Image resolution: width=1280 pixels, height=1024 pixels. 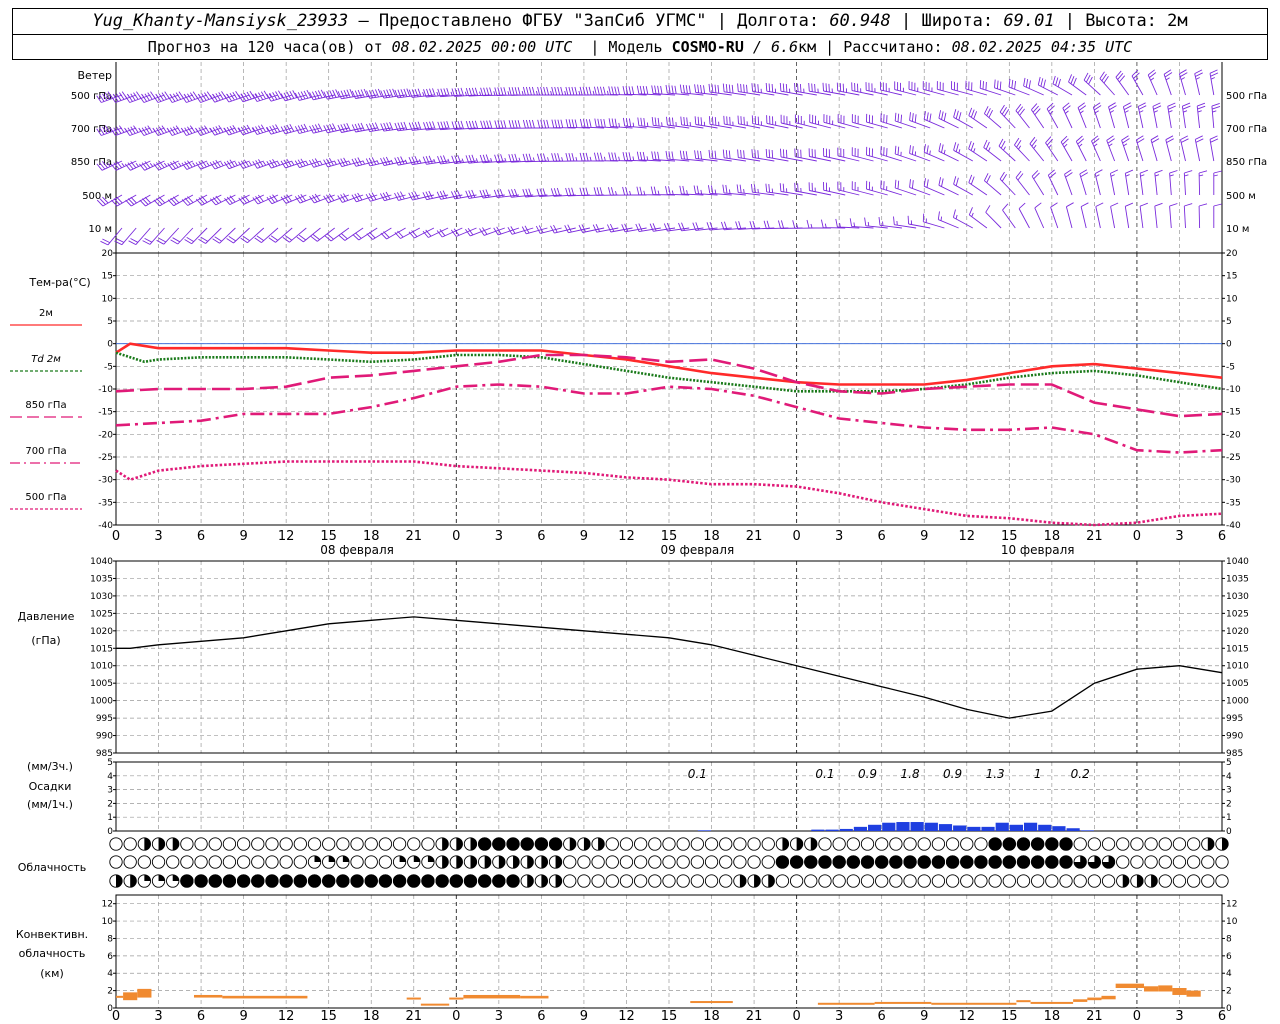 What do you see at coordinates (860, 828) in the screenshot?
I see `precip-bar` at bounding box center [860, 828].